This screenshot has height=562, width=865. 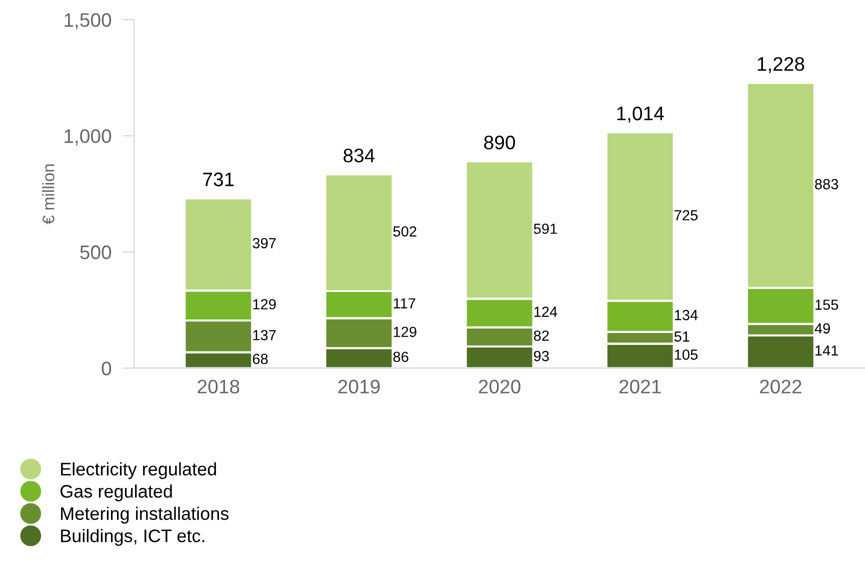 What do you see at coordinates (116, 493) in the screenshot?
I see `legend-label: Gas regulated` at bounding box center [116, 493].